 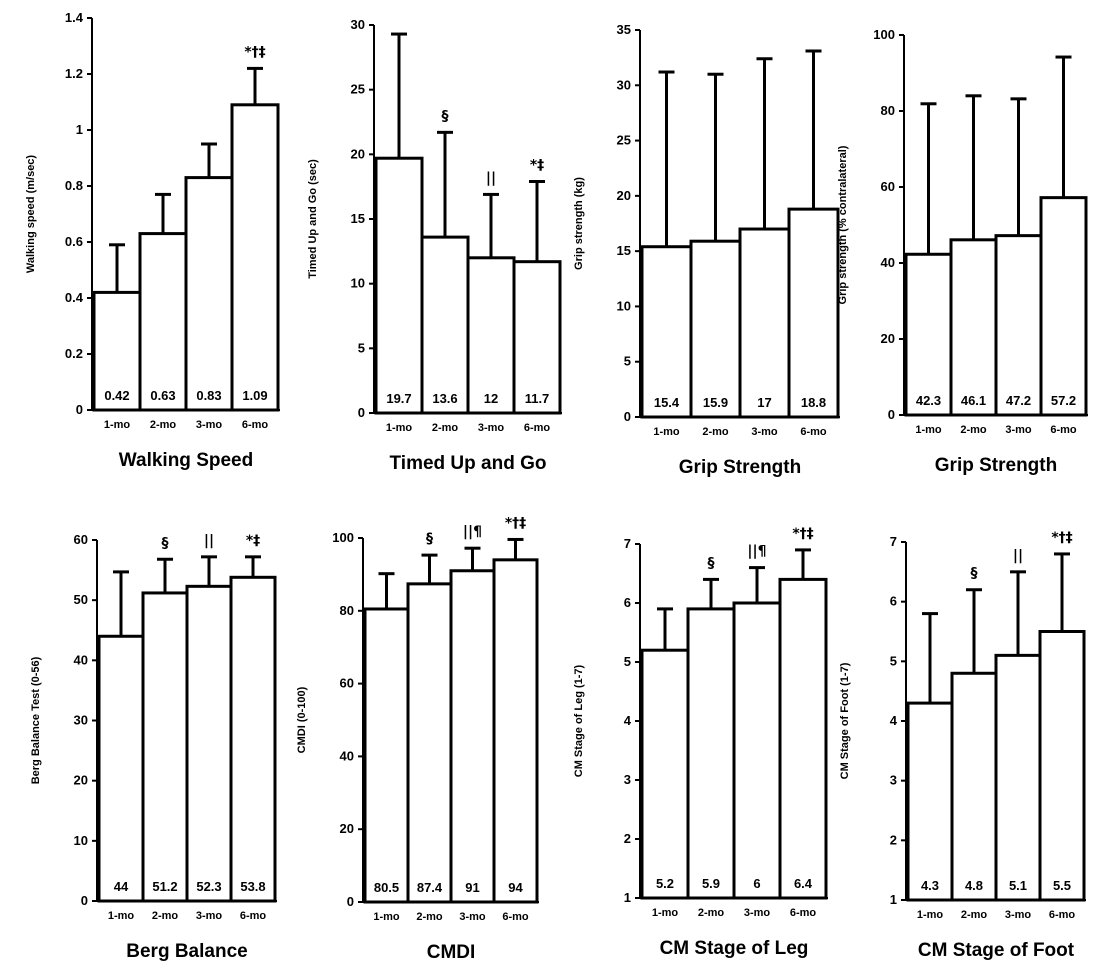 I want to click on bar-value-label: 47.2, so click(x=1018, y=400).